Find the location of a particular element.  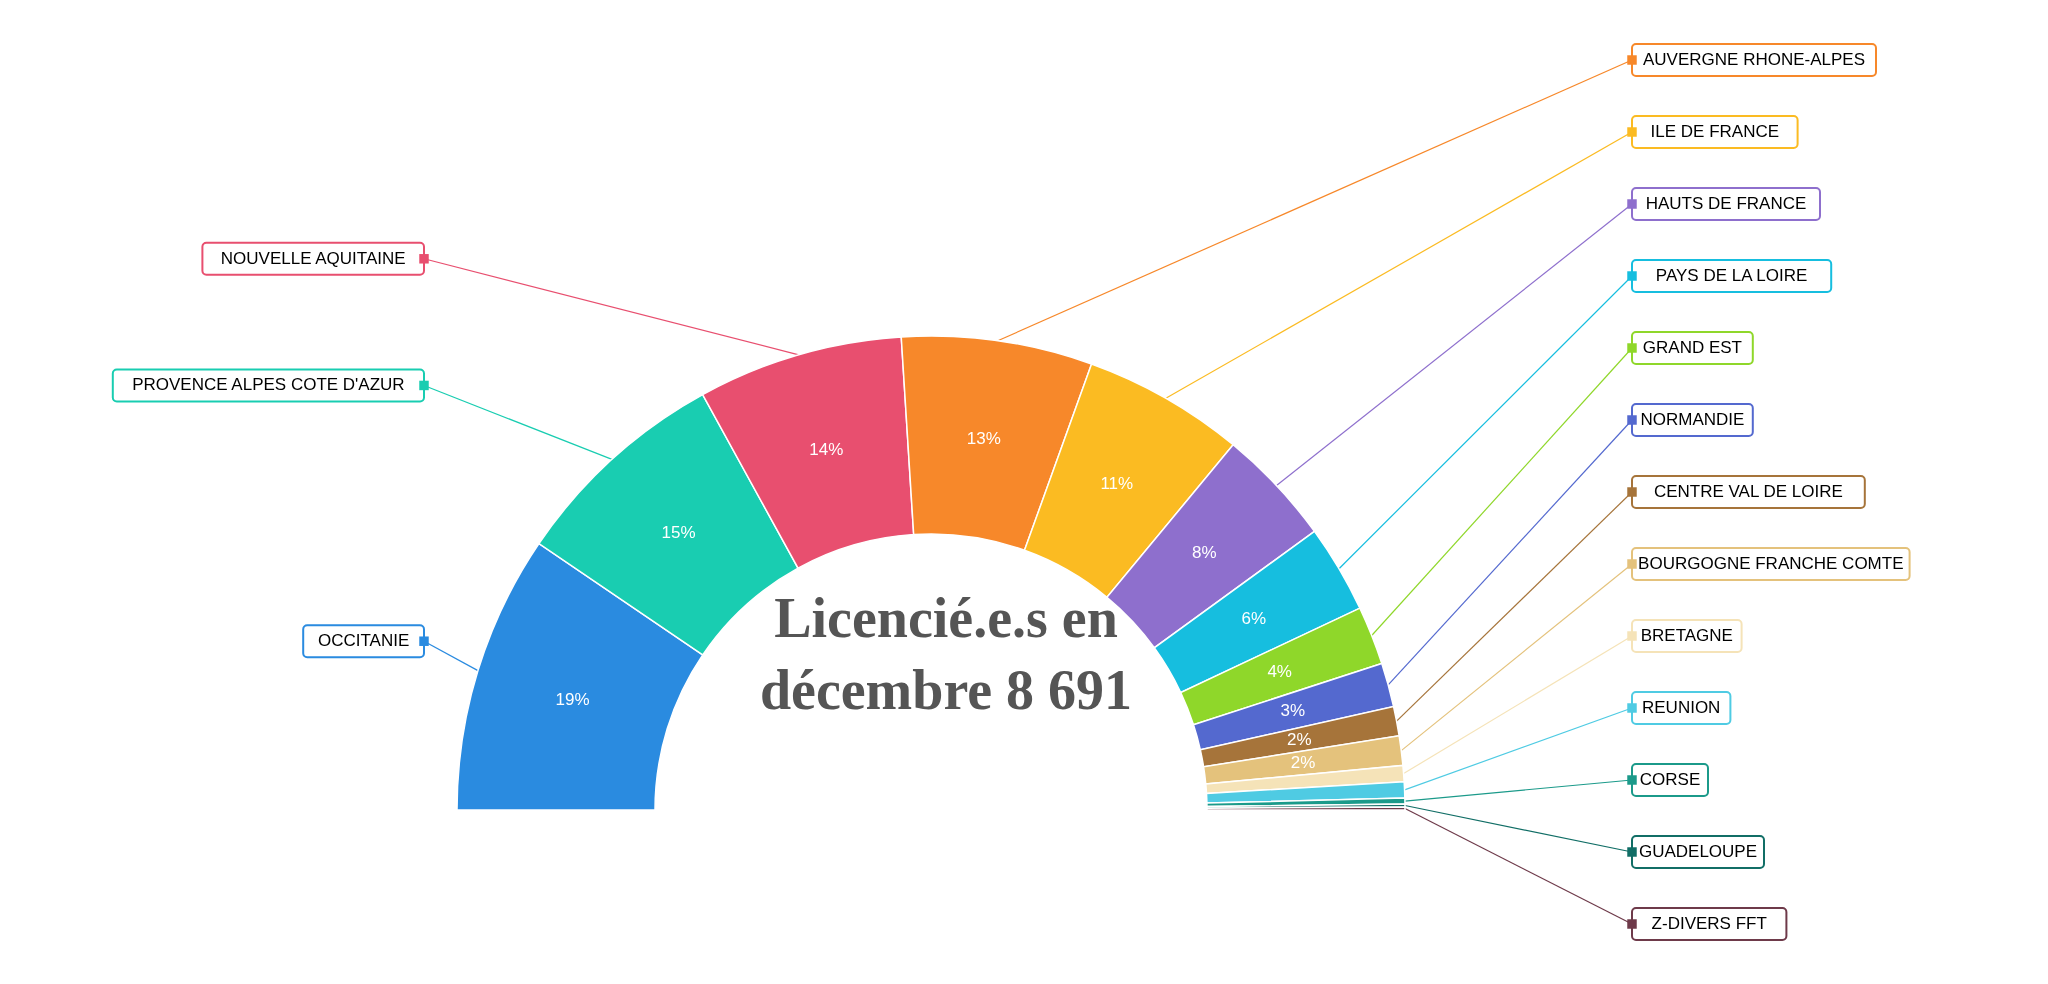

data-label: 3% is located at coordinates (1292, 711).